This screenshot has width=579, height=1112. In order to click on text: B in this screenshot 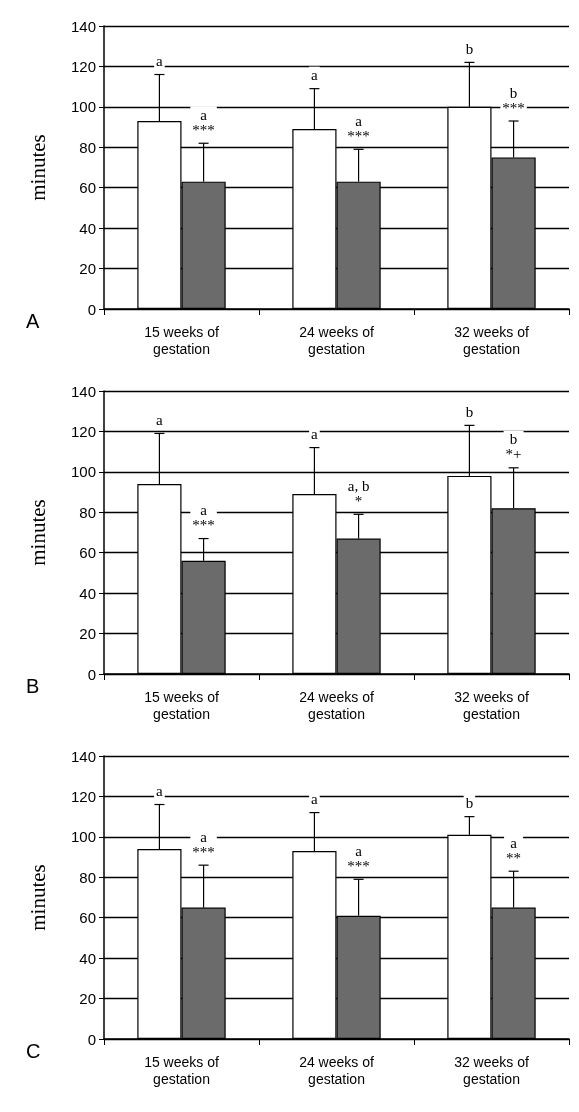, I will do `click(33, 686)`.